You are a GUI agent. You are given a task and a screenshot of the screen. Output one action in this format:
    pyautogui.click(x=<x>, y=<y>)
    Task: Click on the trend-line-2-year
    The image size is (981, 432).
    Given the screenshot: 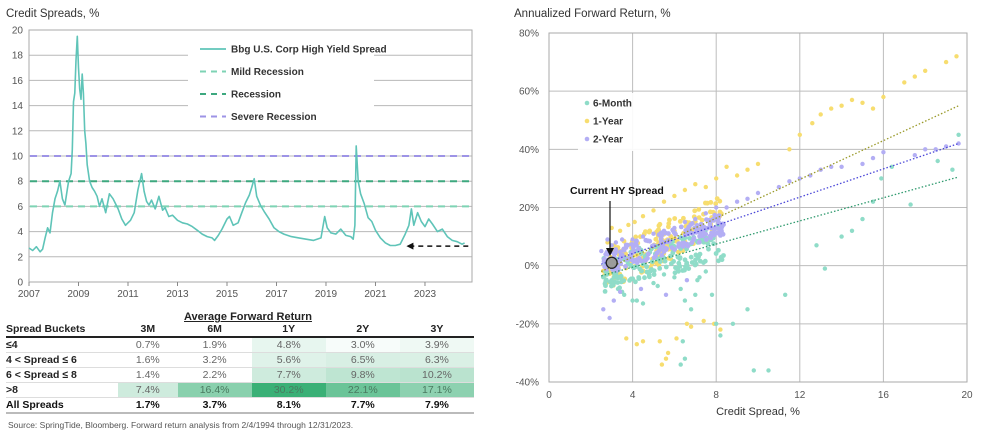 What is the action you would take?
    pyautogui.click(x=780, y=203)
    